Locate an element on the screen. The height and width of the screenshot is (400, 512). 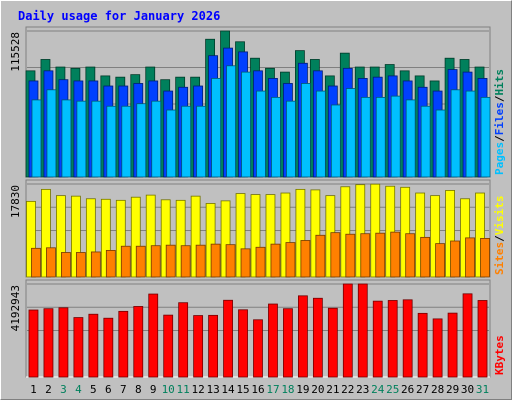
x-tick-label: 6 is located at coordinates (108, 389).